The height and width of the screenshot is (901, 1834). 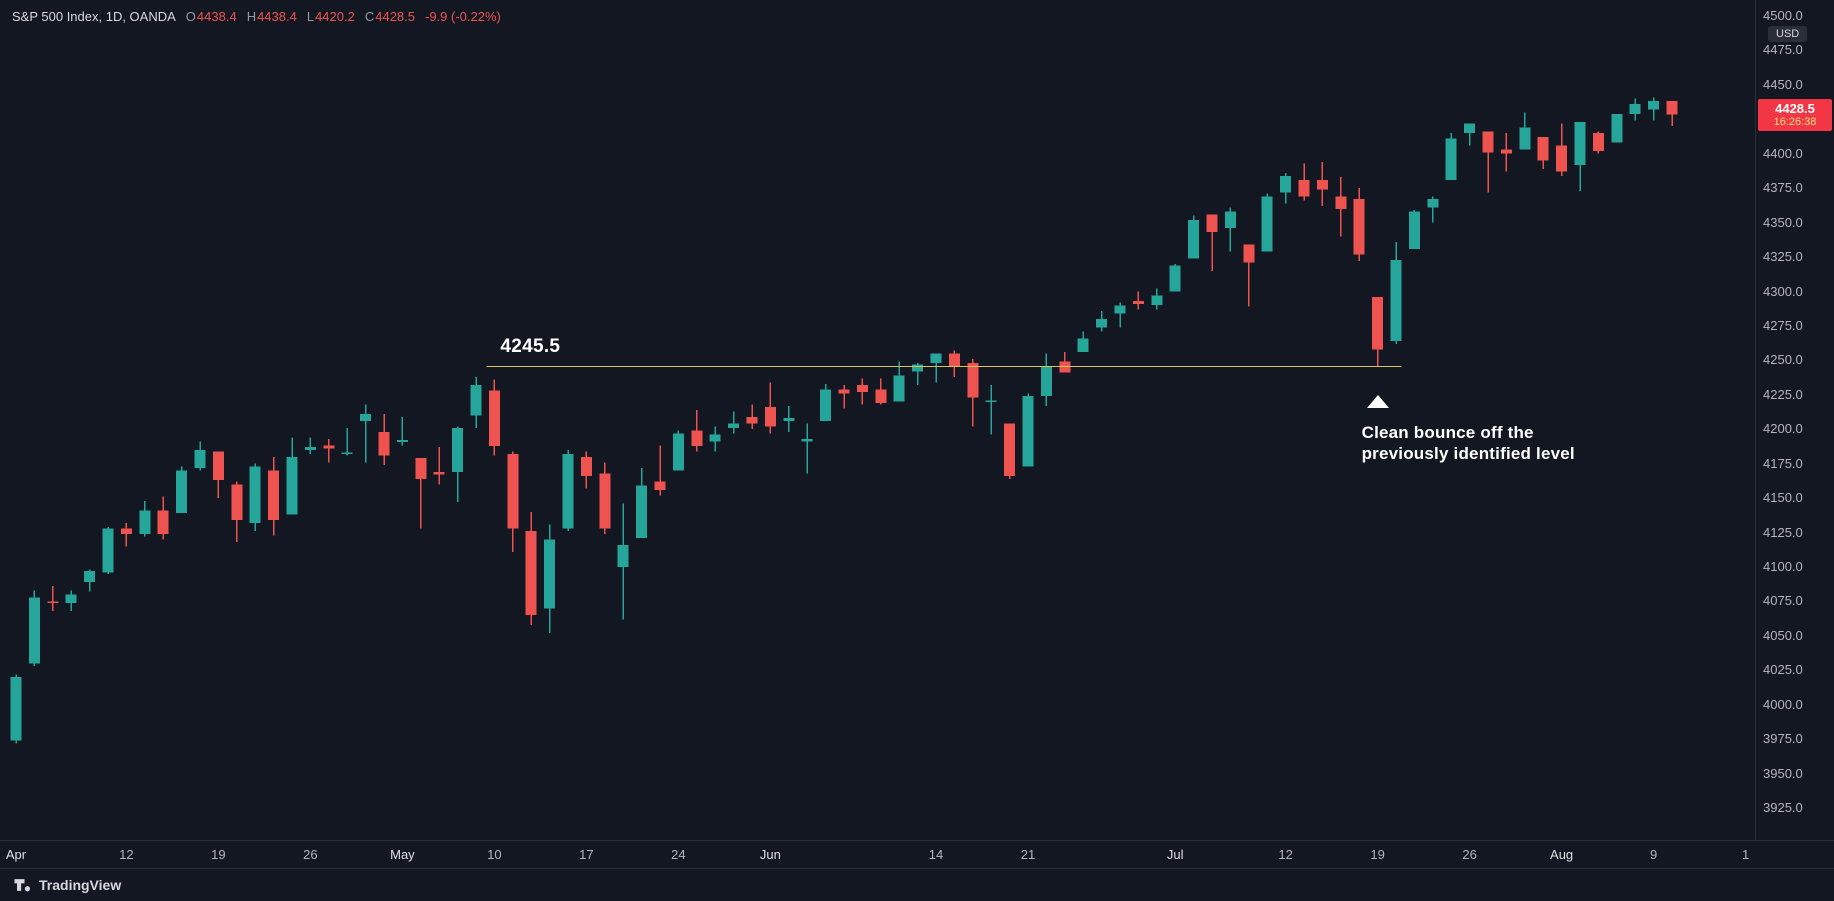 What do you see at coordinates (463, 16) in the screenshot?
I see `ohlc-change-value: -9.9 (-0.22%)` at bounding box center [463, 16].